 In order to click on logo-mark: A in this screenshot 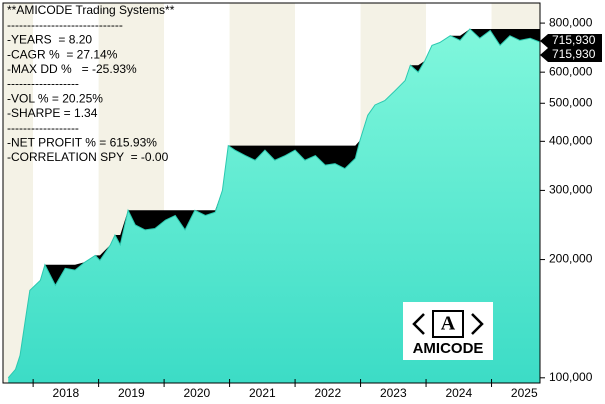, I will do `click(448, 324)`.